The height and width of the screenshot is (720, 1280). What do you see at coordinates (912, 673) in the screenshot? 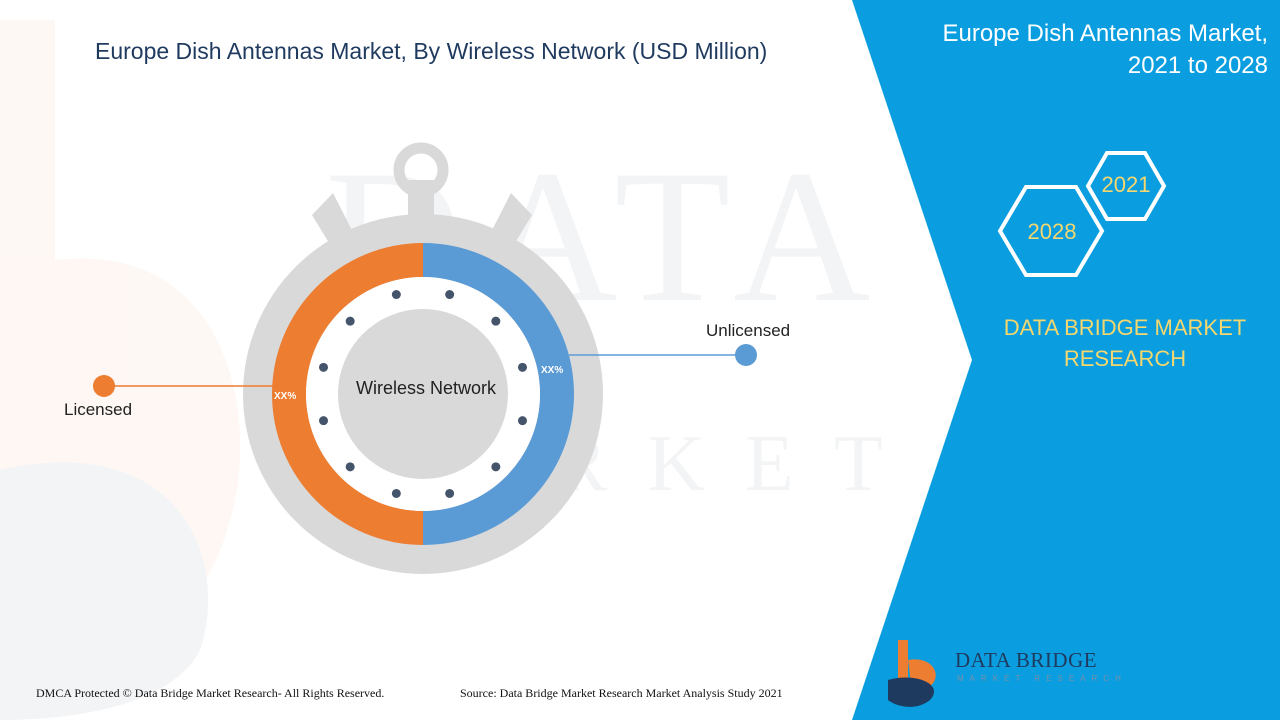
I see `logo-icon` at bounding box center [912, 673].